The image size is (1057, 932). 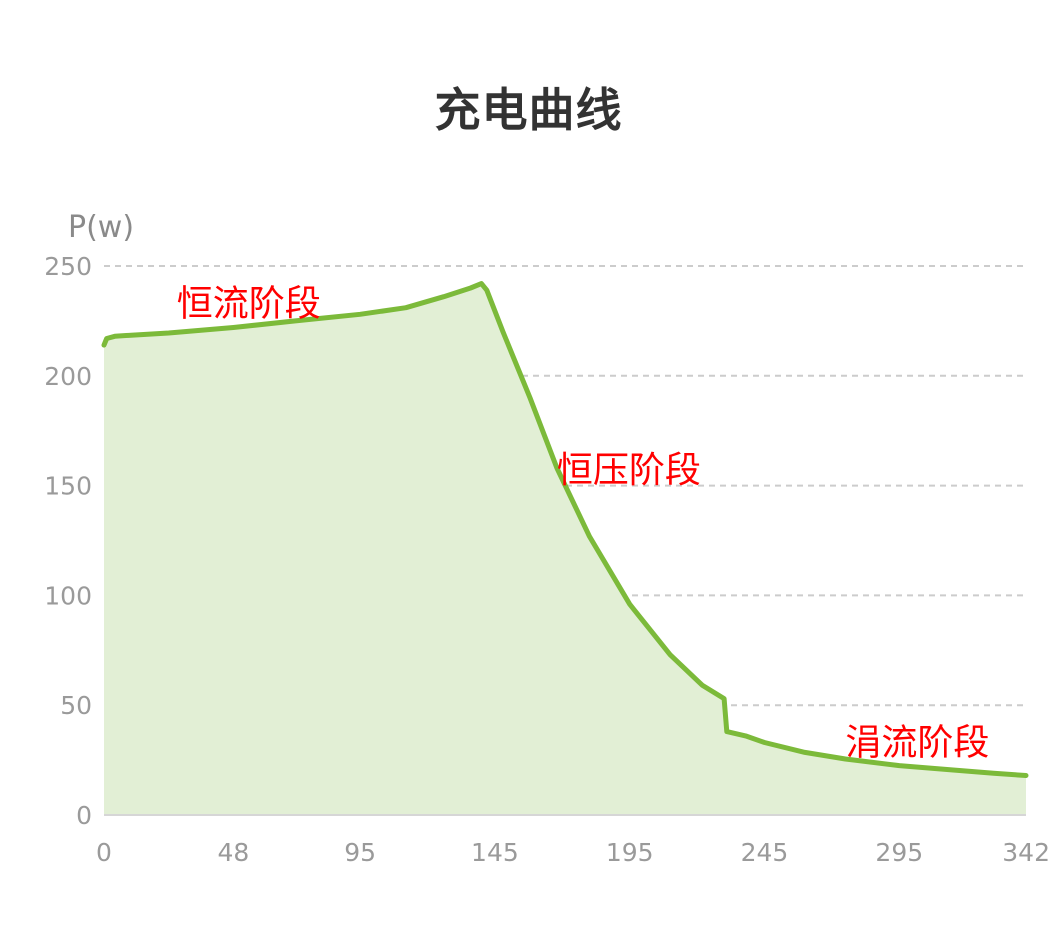 What do you see at coordinates (101, 227) in the screenshot?
I see `y-axis-label: P(w)` at bounding box center [101, 227].